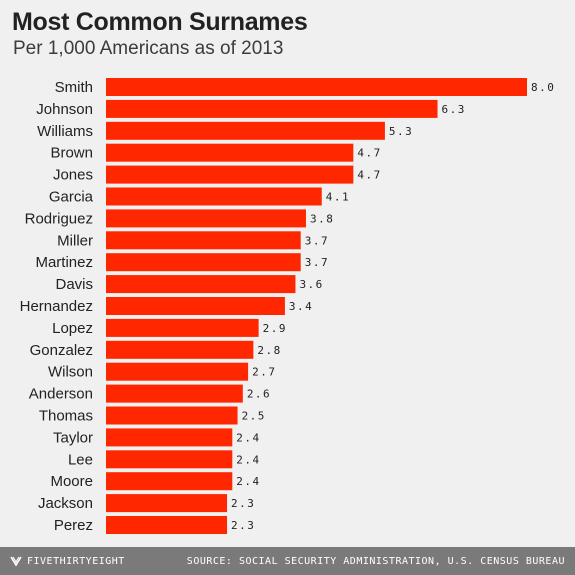  What do you see at coordinates (214, 196) in the screenshot?
I see `bar-garcia` at bounding box center [214, 196].